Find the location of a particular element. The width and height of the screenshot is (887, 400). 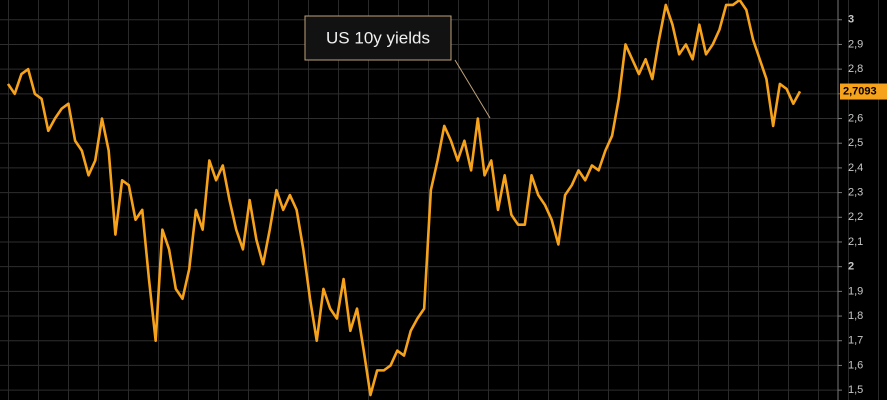

y-tick-label: 1,5 is located at coordinates (855, 390).